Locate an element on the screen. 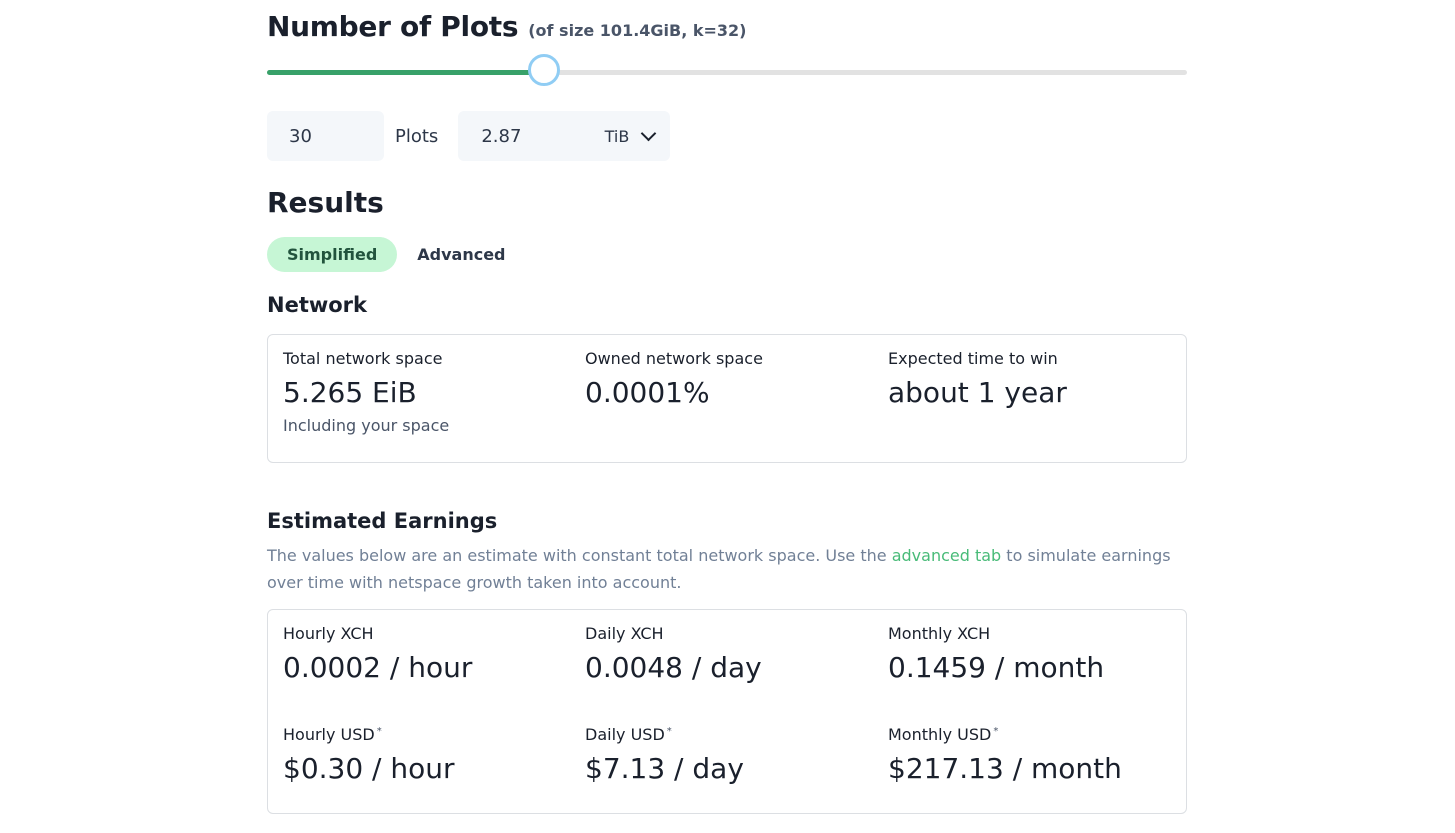 The image size is (1455, 833). stat-label-text: Monthly USD is located at coordinates (940, 734).